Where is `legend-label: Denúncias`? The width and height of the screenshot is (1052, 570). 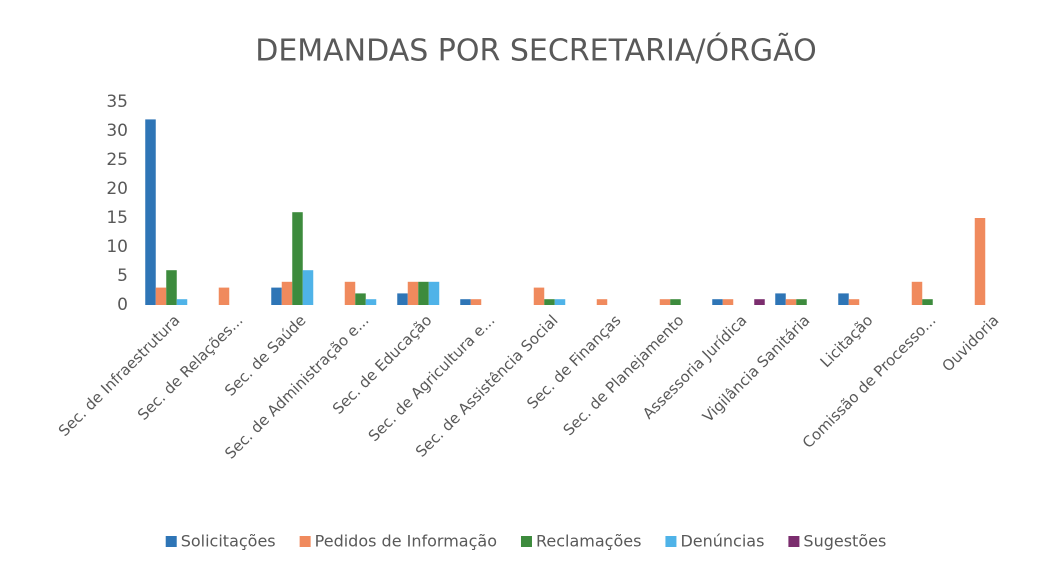
legend-label: Denúncias is located at coordinates (722, 541).